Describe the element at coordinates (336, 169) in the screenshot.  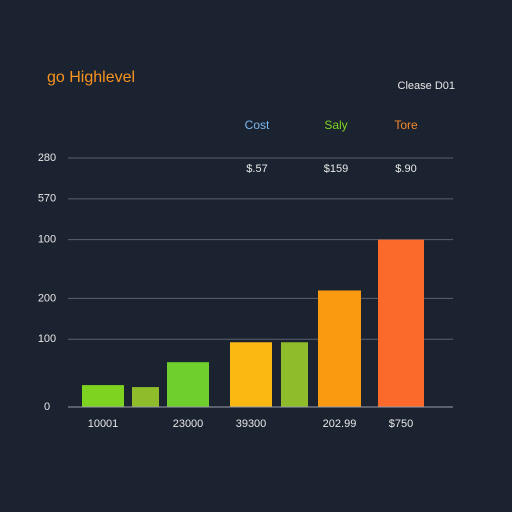
I see `legend-value: $159` at that location.